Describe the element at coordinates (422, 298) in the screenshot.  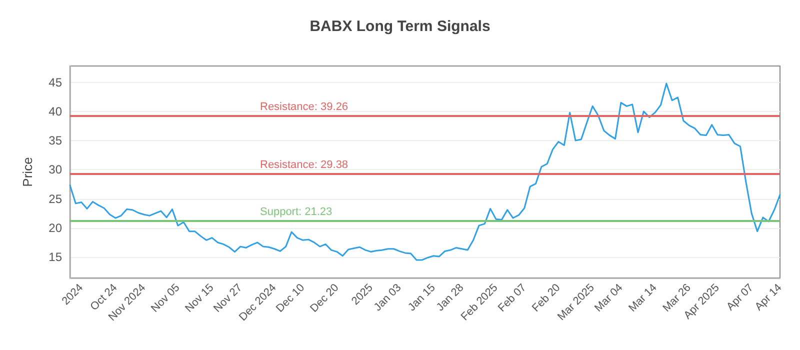
I see `x-tick-label: Jan 15` at that location.